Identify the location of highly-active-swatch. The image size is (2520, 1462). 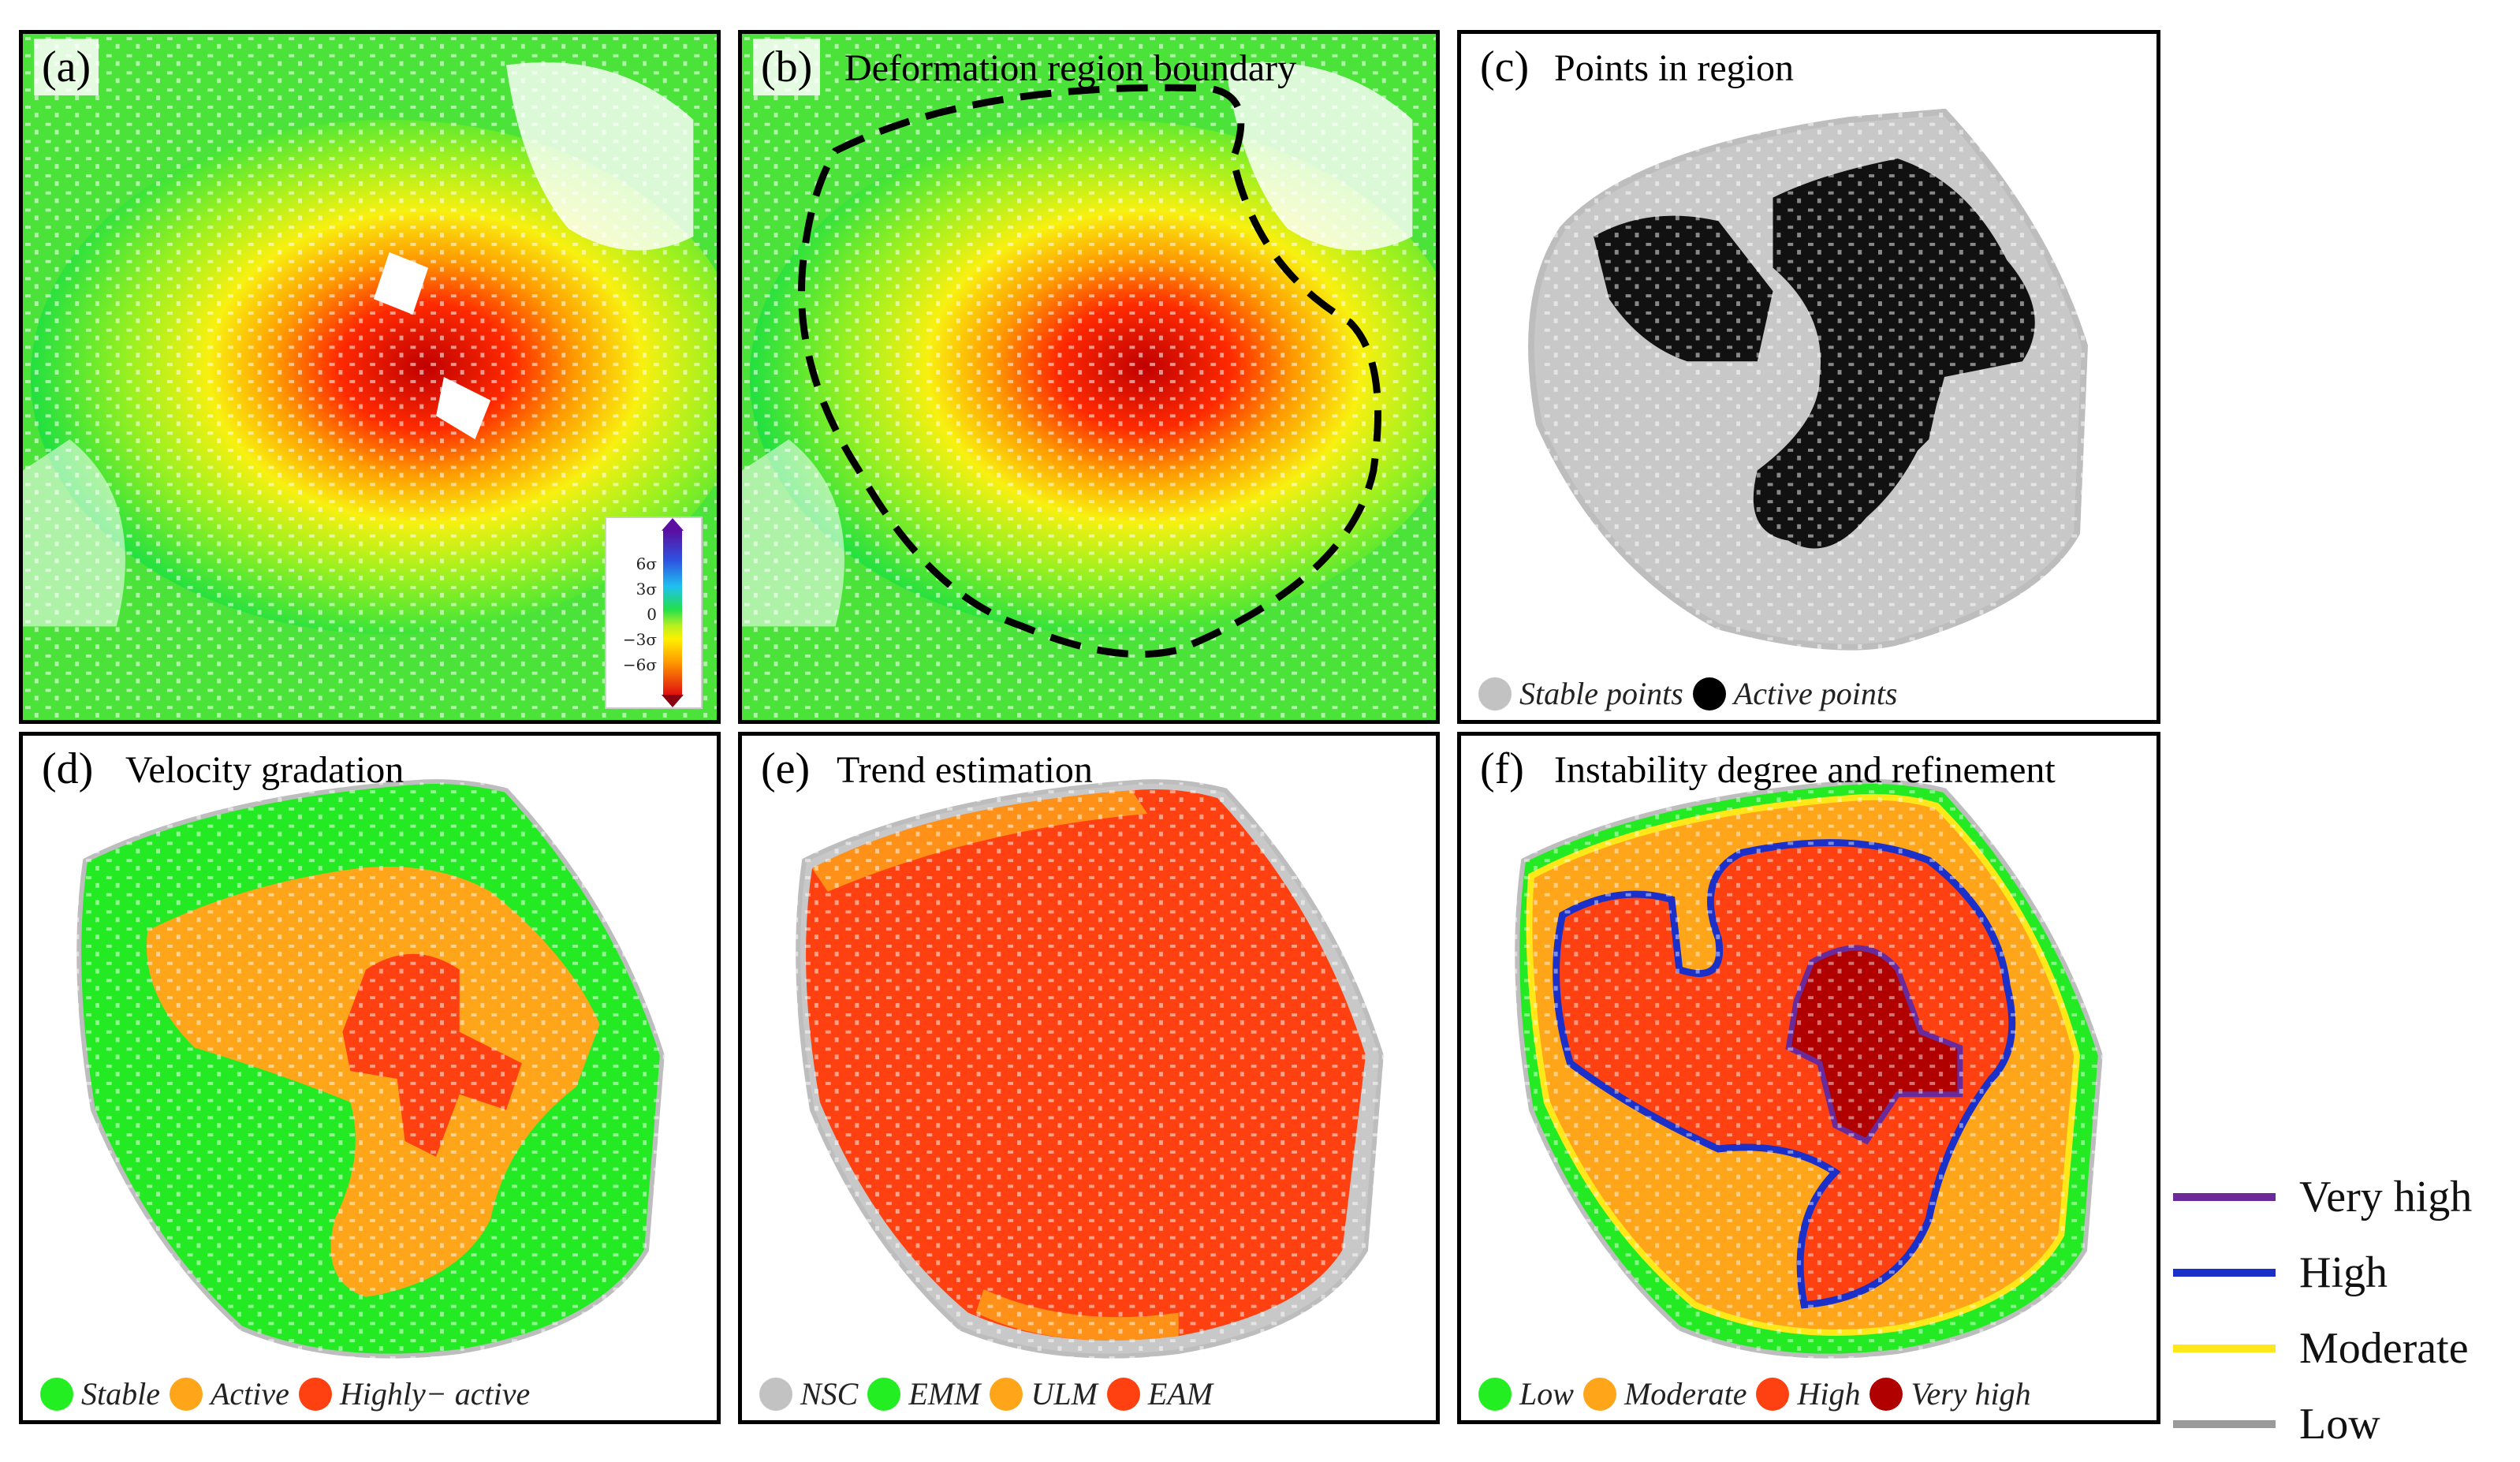
(315, 1394).